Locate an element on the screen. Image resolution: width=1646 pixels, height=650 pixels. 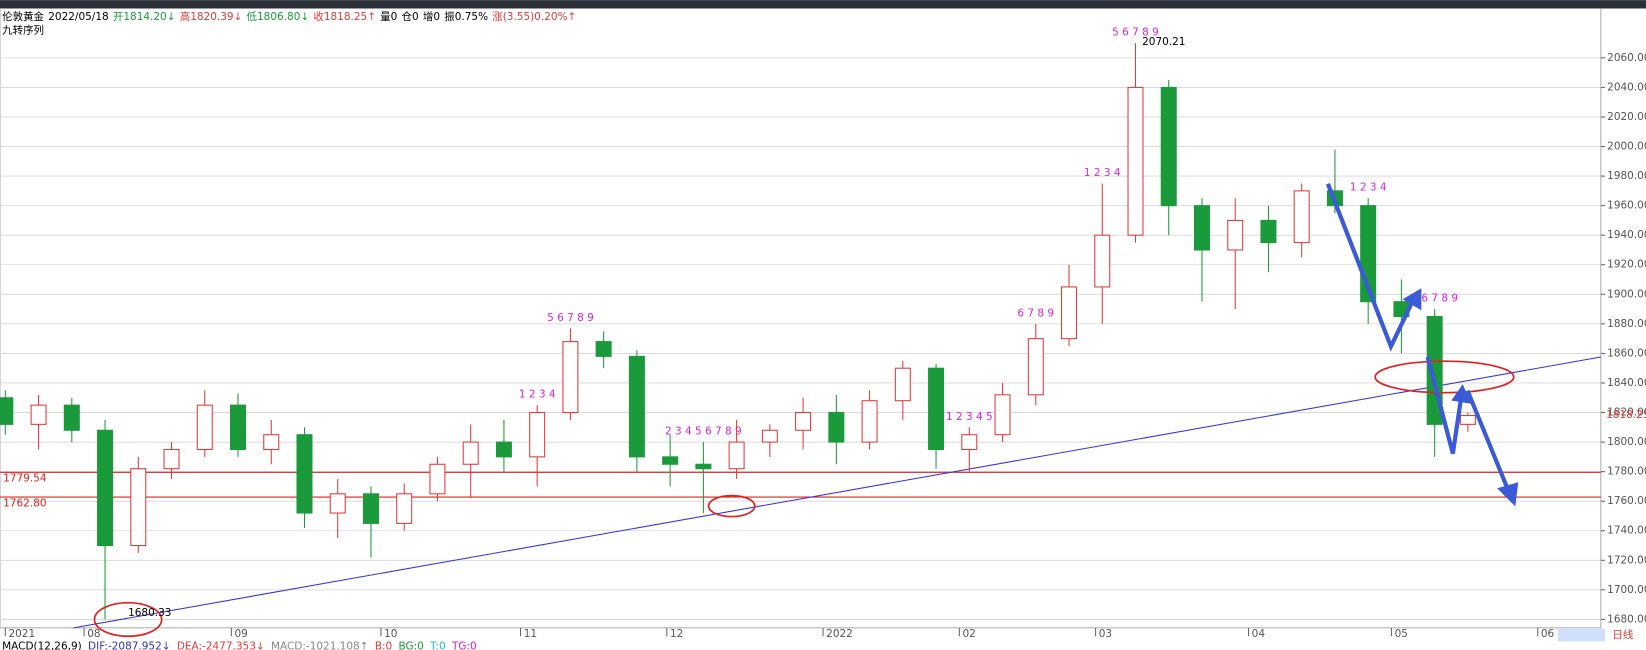
high-annotation: 2070.21 is located at coordinates (1163, 42).